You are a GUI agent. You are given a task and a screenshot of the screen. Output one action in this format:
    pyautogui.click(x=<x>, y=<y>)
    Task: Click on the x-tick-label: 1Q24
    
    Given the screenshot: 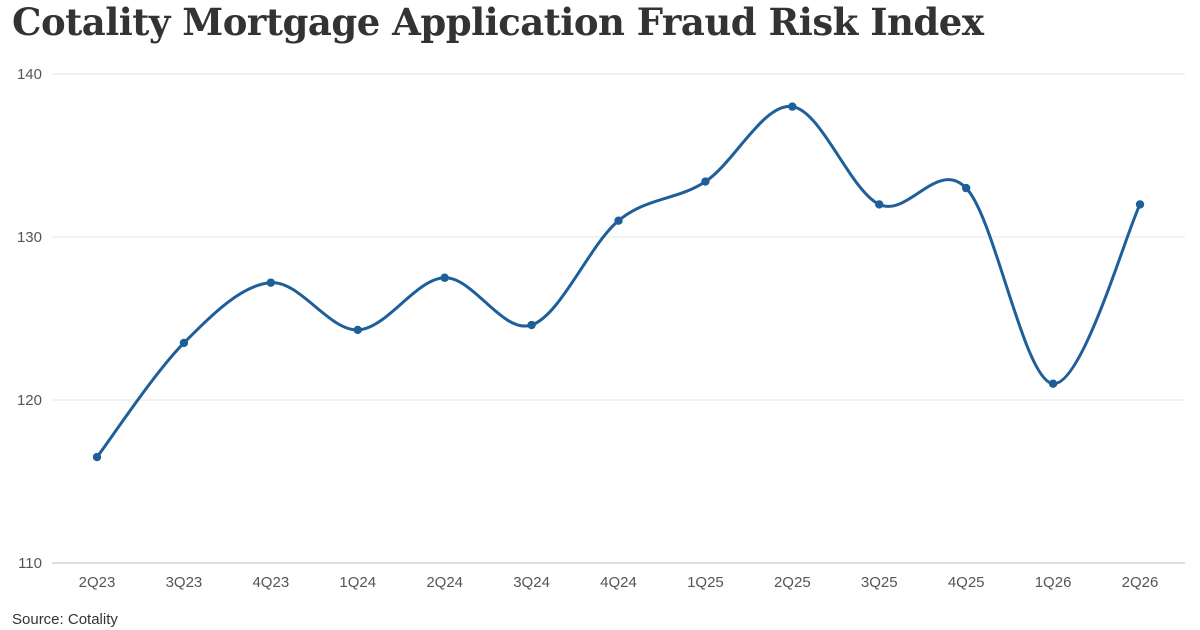 What is the action you would take?
    pyautogui.click(x=357, y=582)
    